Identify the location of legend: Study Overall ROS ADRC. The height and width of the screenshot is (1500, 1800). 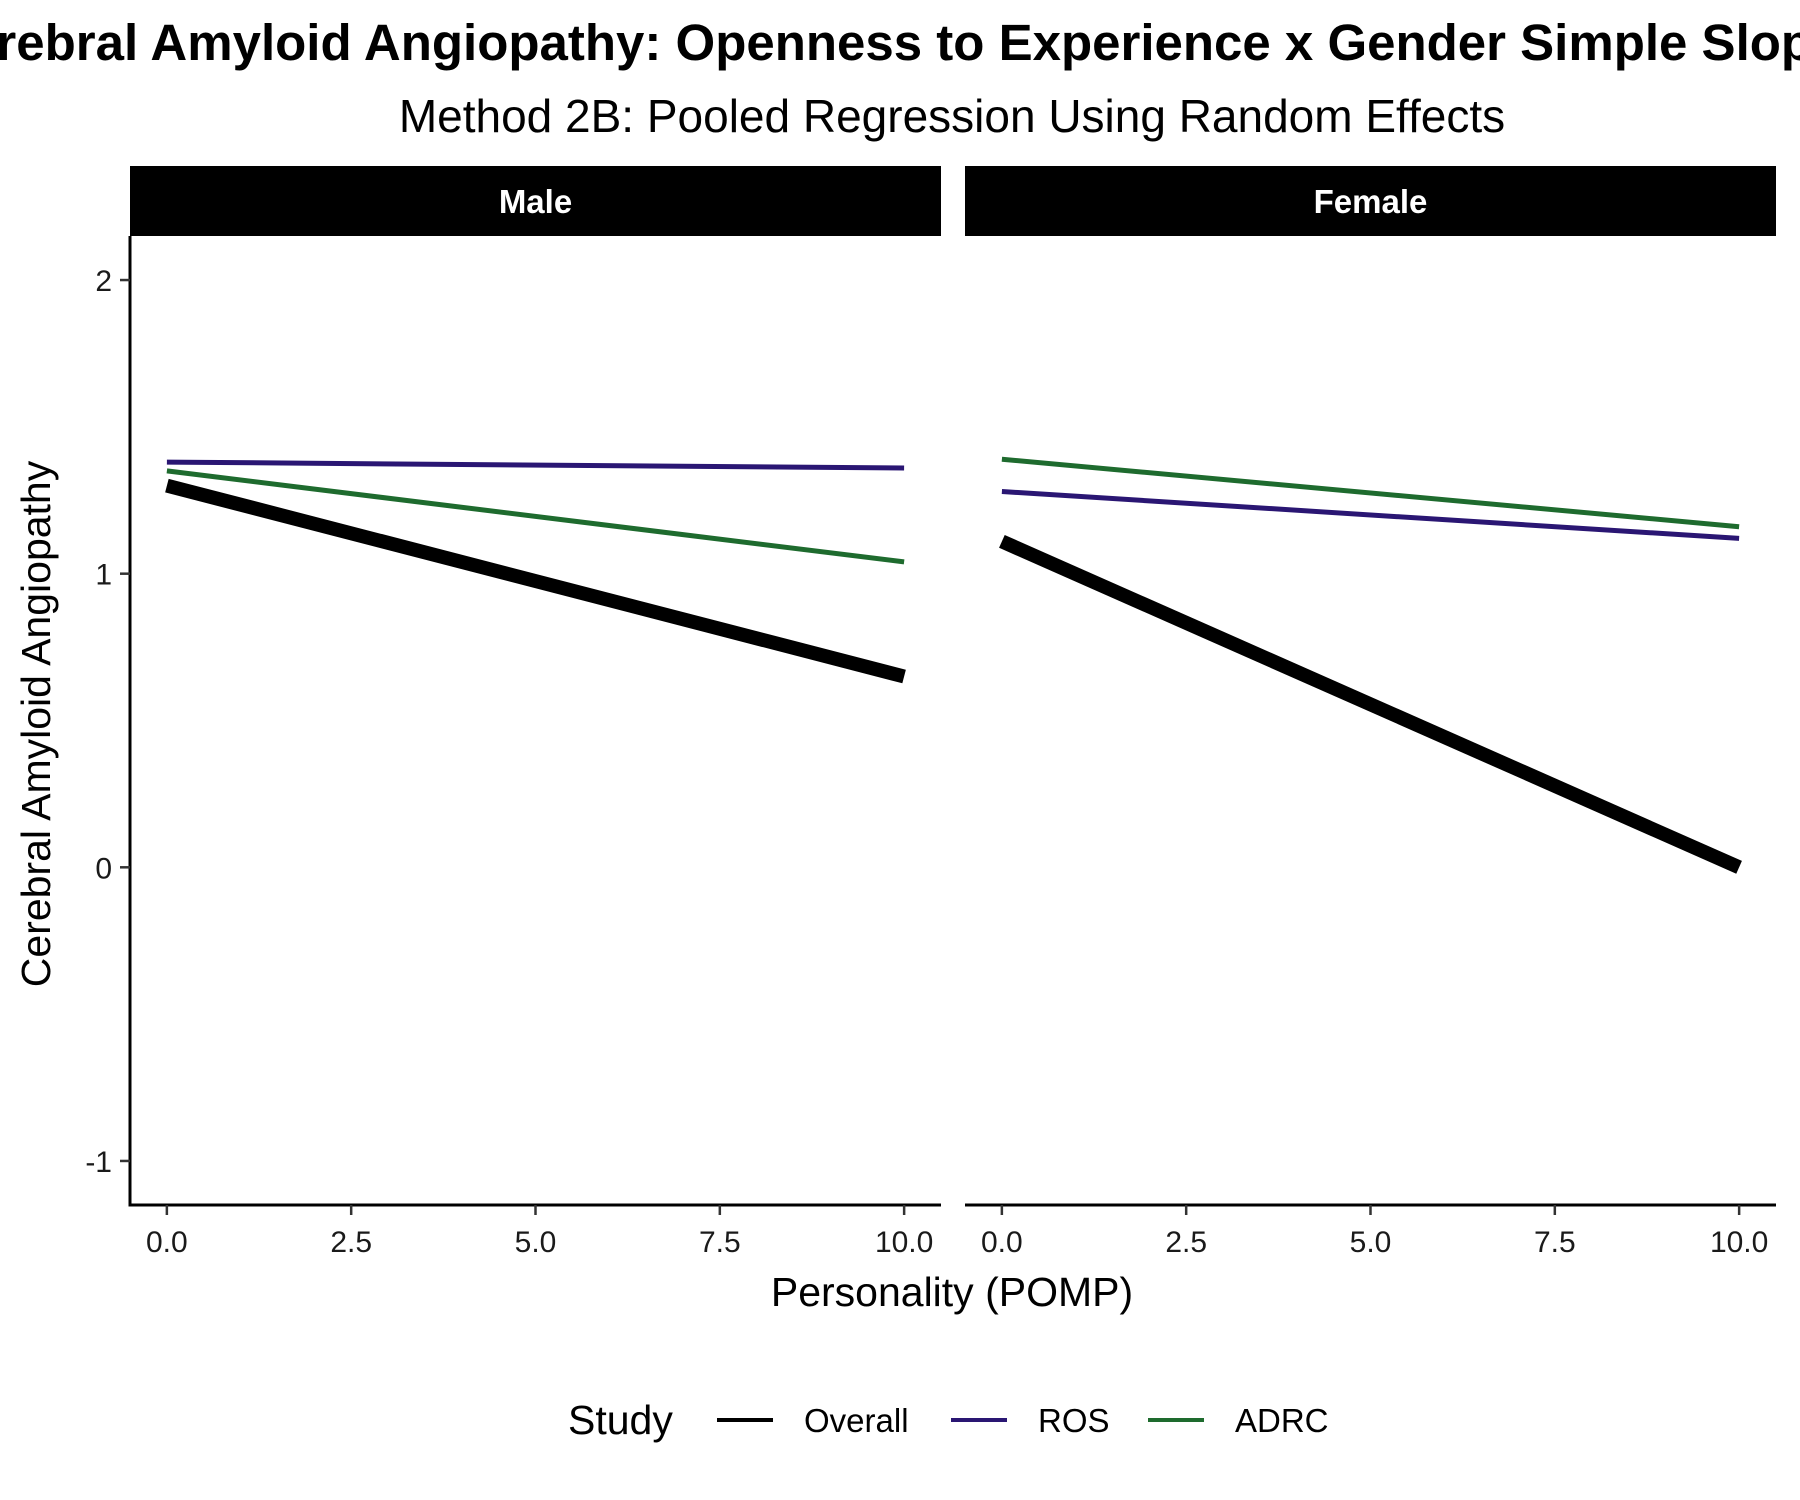
(948, 1420).